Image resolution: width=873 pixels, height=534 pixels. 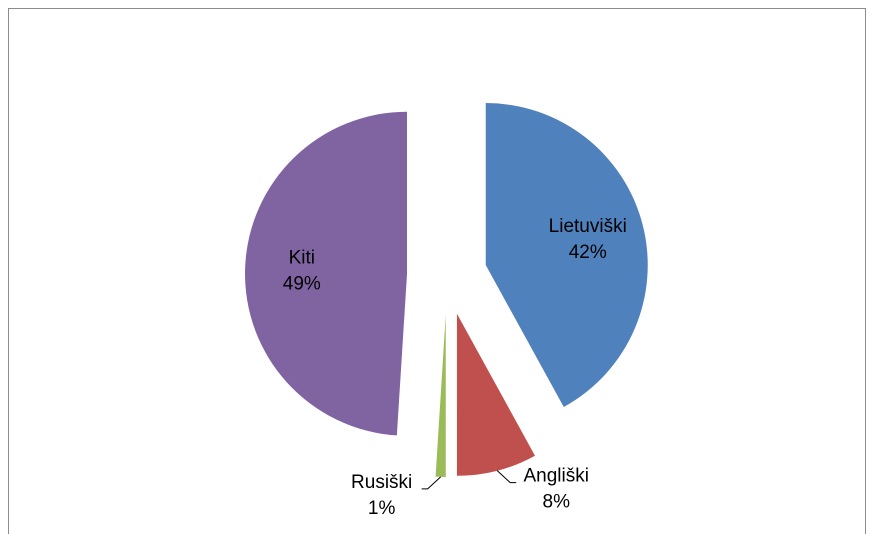 I want to click on slice-value-label: 42%, so click(x=588, y=252).